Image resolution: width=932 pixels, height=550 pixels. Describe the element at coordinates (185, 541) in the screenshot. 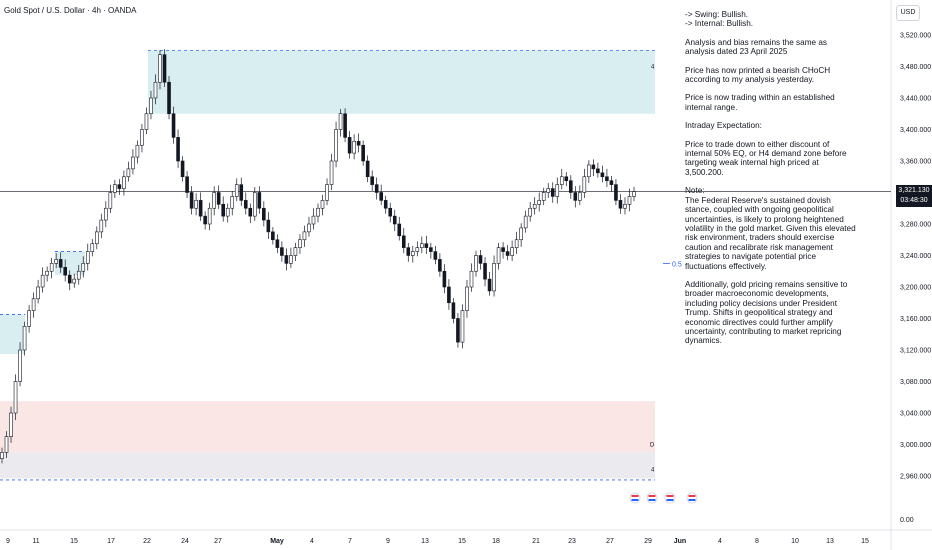

I see `time-tick-label: 24` at that location.